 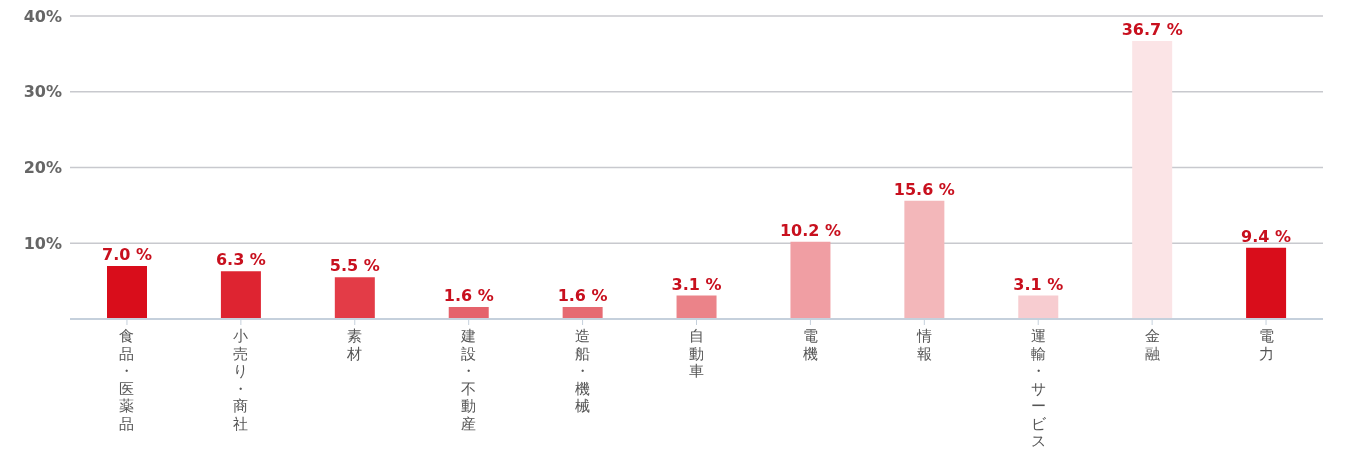 What do you see at coordinates (1266, 345) in the screenshot?
I see `x-tick-label: 電力` at bounding box center [1266, 345].